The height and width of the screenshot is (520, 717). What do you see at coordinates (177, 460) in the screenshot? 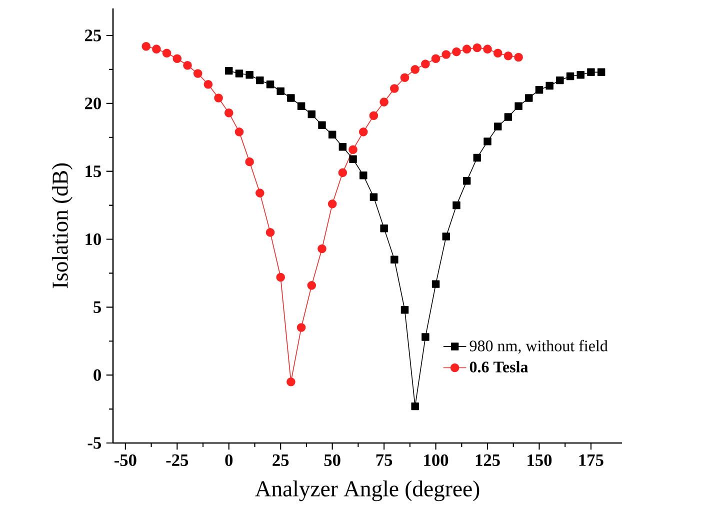
I see `x-tick-label: -25` at bounding box center [177, 460].